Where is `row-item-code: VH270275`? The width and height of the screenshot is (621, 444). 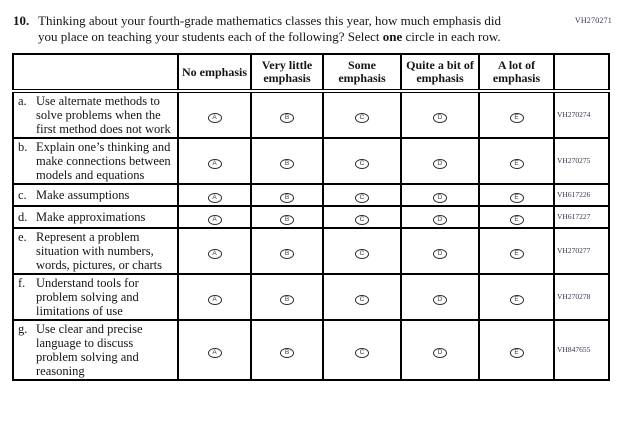 row-item-code: VH270275 is located at coordinates (581, 161).